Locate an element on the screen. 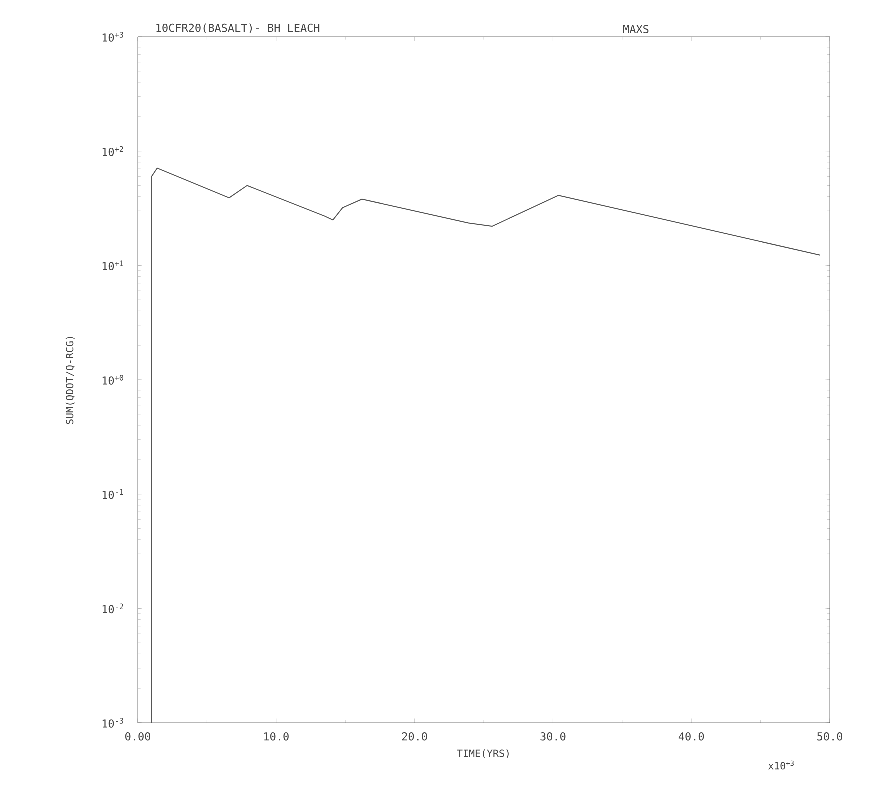 Image resolution: width=871 pixels, height=803 pixels. y-tick-label: 10$^{-1}$ is located at coordinates (113, 494).